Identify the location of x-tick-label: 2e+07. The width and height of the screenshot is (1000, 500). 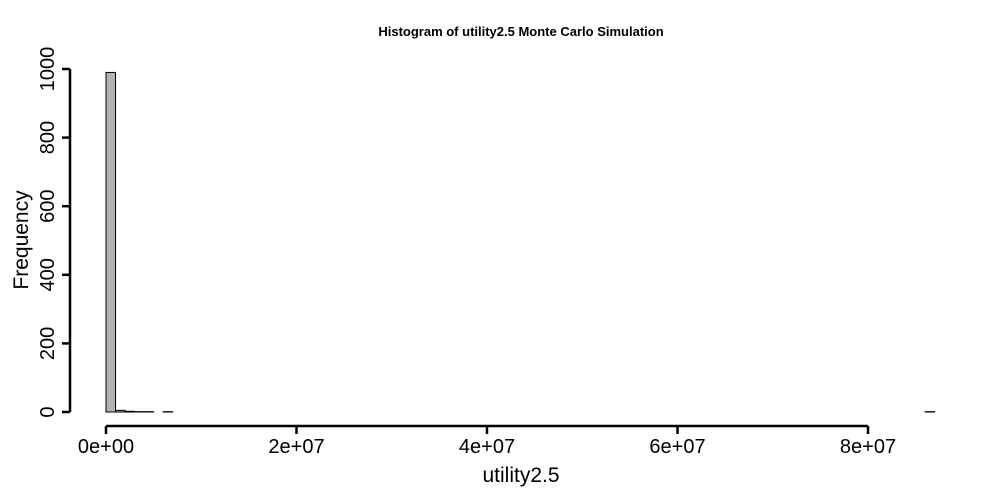
(296, 447).